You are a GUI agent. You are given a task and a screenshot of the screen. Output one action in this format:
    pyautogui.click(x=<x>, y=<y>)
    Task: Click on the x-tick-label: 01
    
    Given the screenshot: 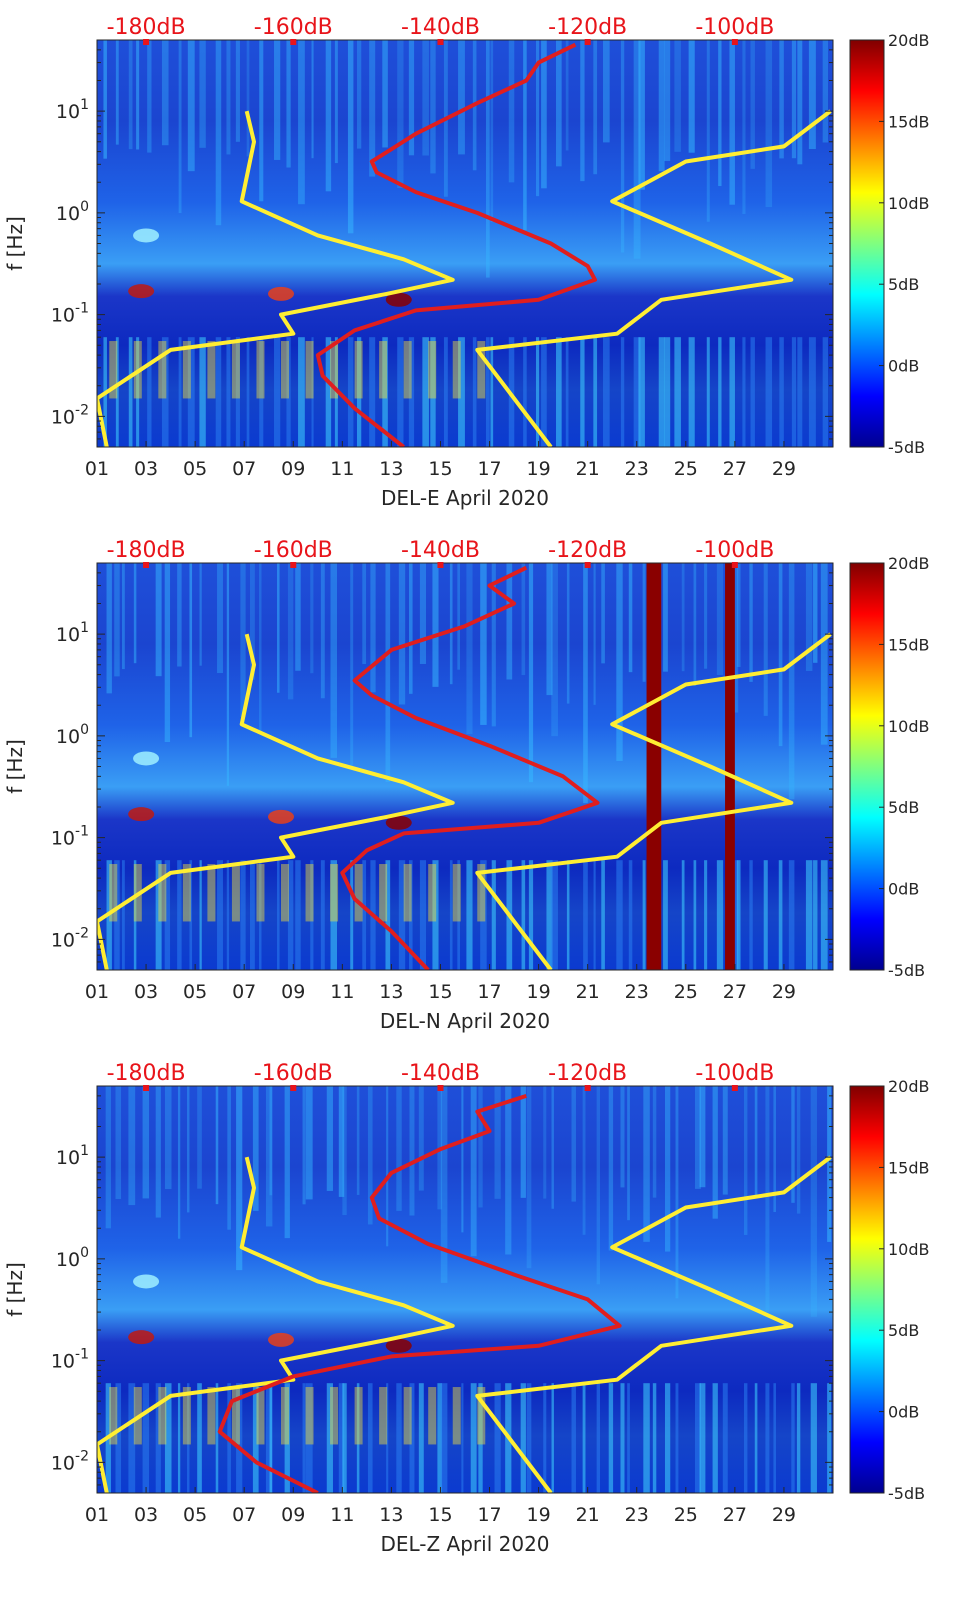 What is the action you would take?
    pyautogui.click(x=97, y=469)
    